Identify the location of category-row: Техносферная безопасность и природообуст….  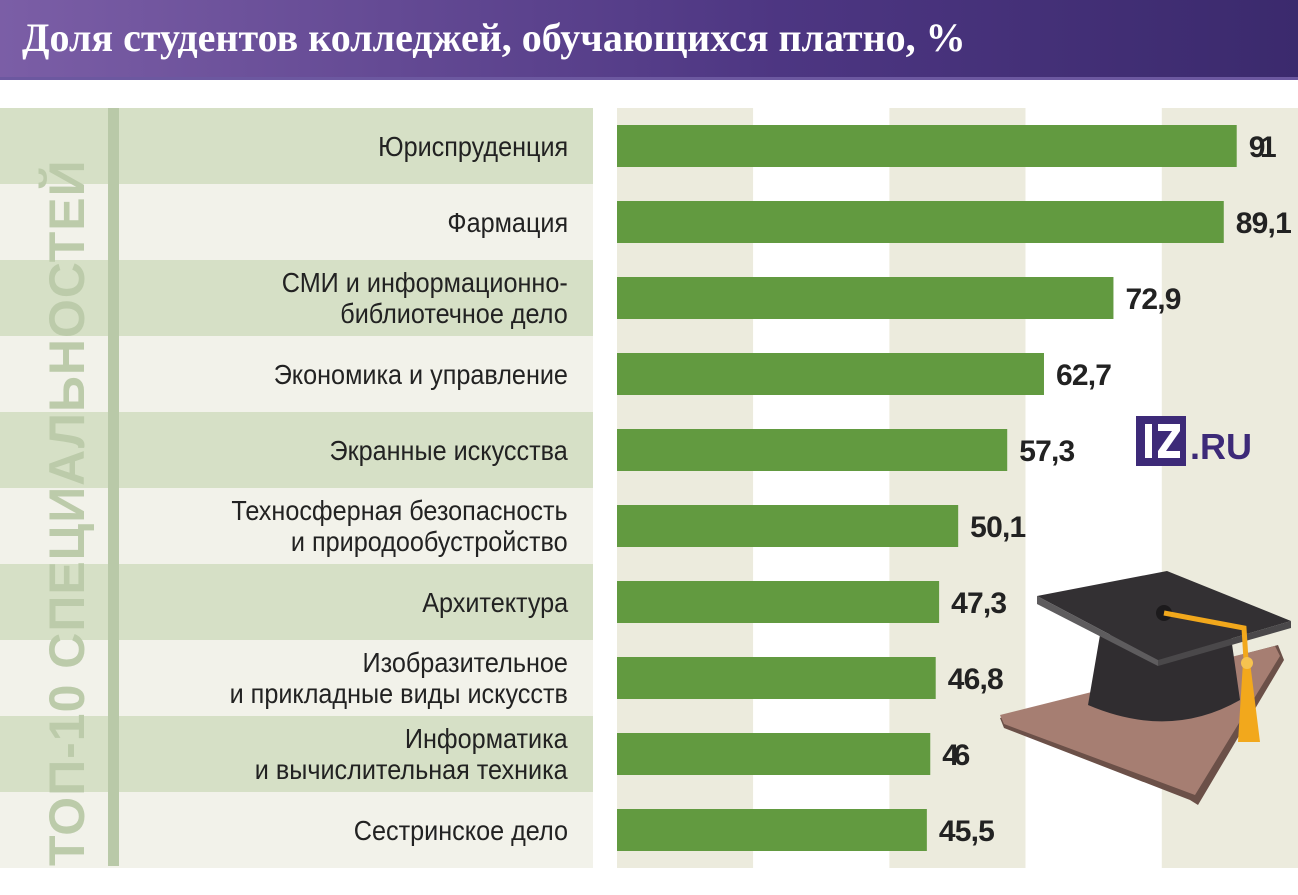
(296, 526).